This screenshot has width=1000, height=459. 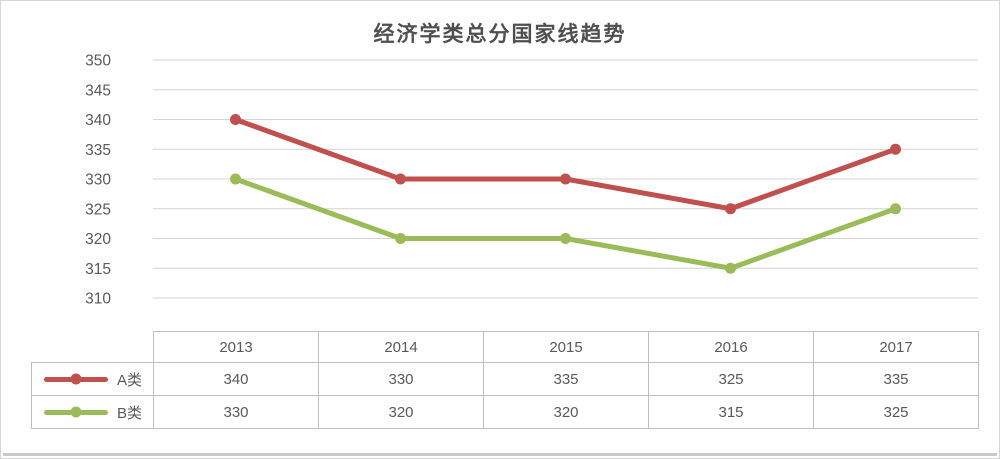 What do you see at coordinates (130, 380) in the screenshot?
I see `series-a-label: A类` at bounding box center [130, 380].